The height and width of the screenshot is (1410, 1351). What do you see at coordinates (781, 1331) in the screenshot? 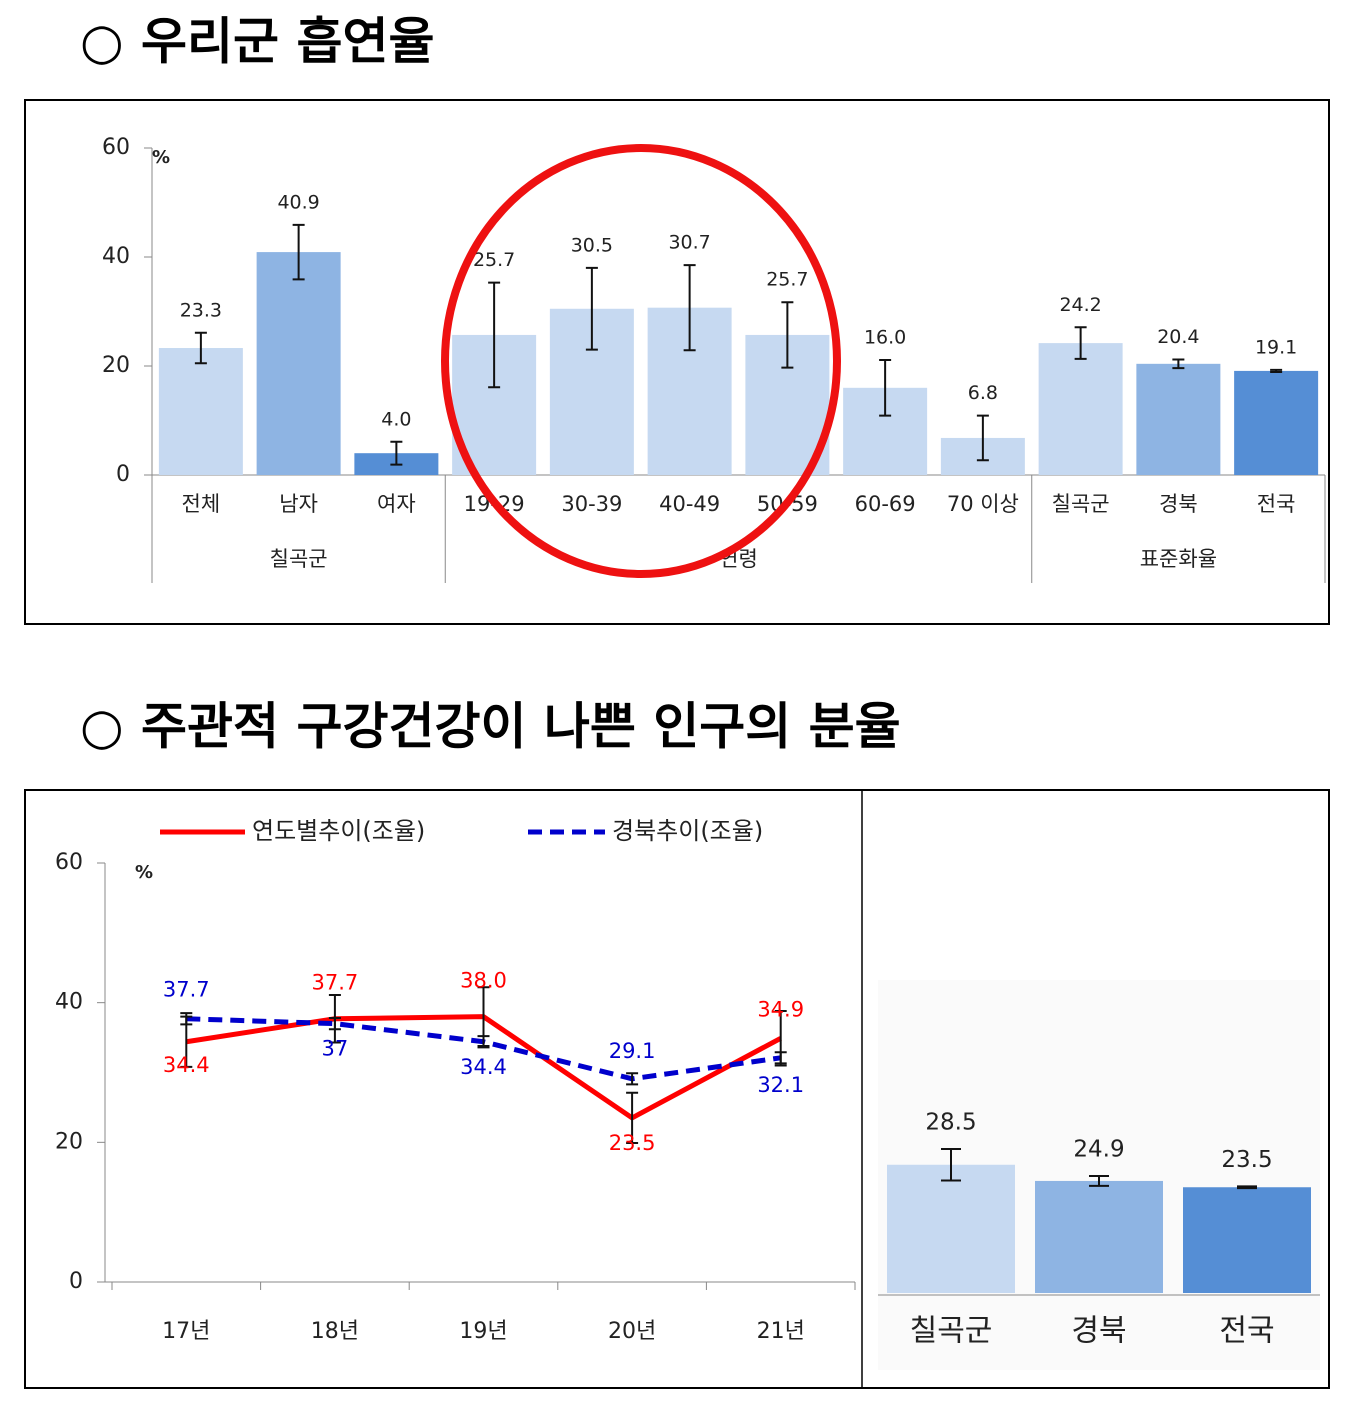
I see `x-tick-label: 21년` at bounding box center [781, 1331].